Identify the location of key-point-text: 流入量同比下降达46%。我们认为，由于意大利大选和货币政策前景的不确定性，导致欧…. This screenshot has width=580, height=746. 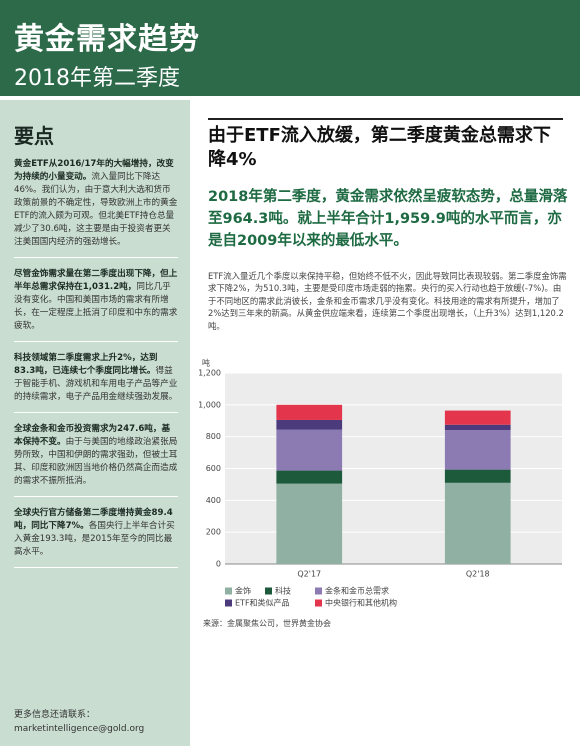
(96, 209).